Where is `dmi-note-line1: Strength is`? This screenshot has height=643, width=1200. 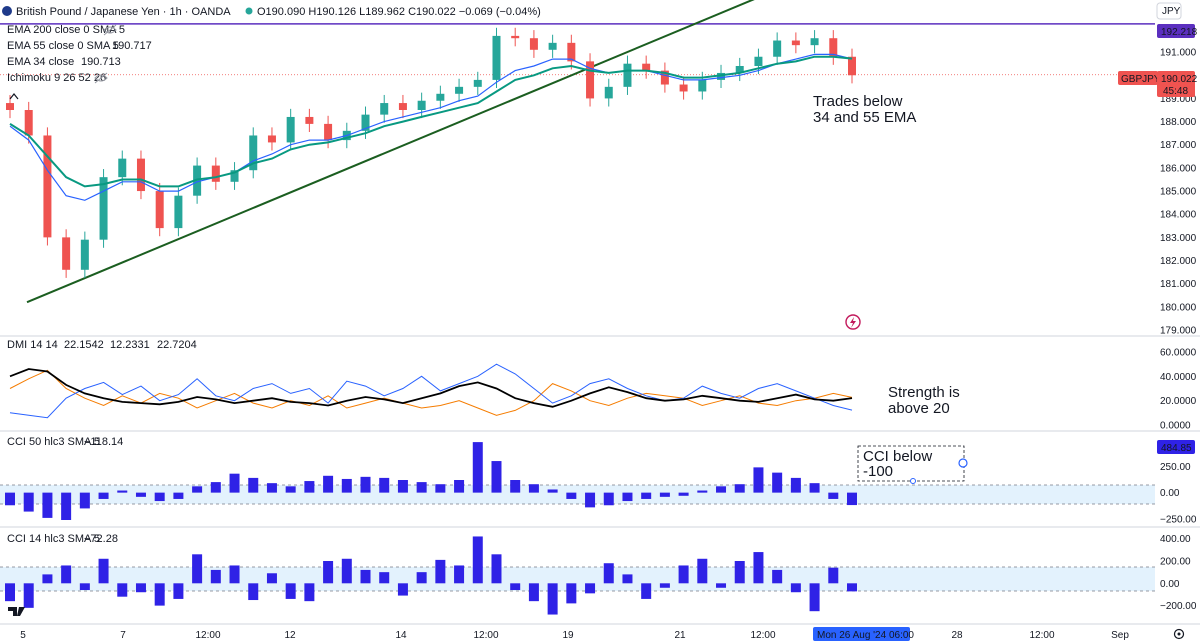 dmi-note-line1: Strength is is located at coordinates (924, 392).